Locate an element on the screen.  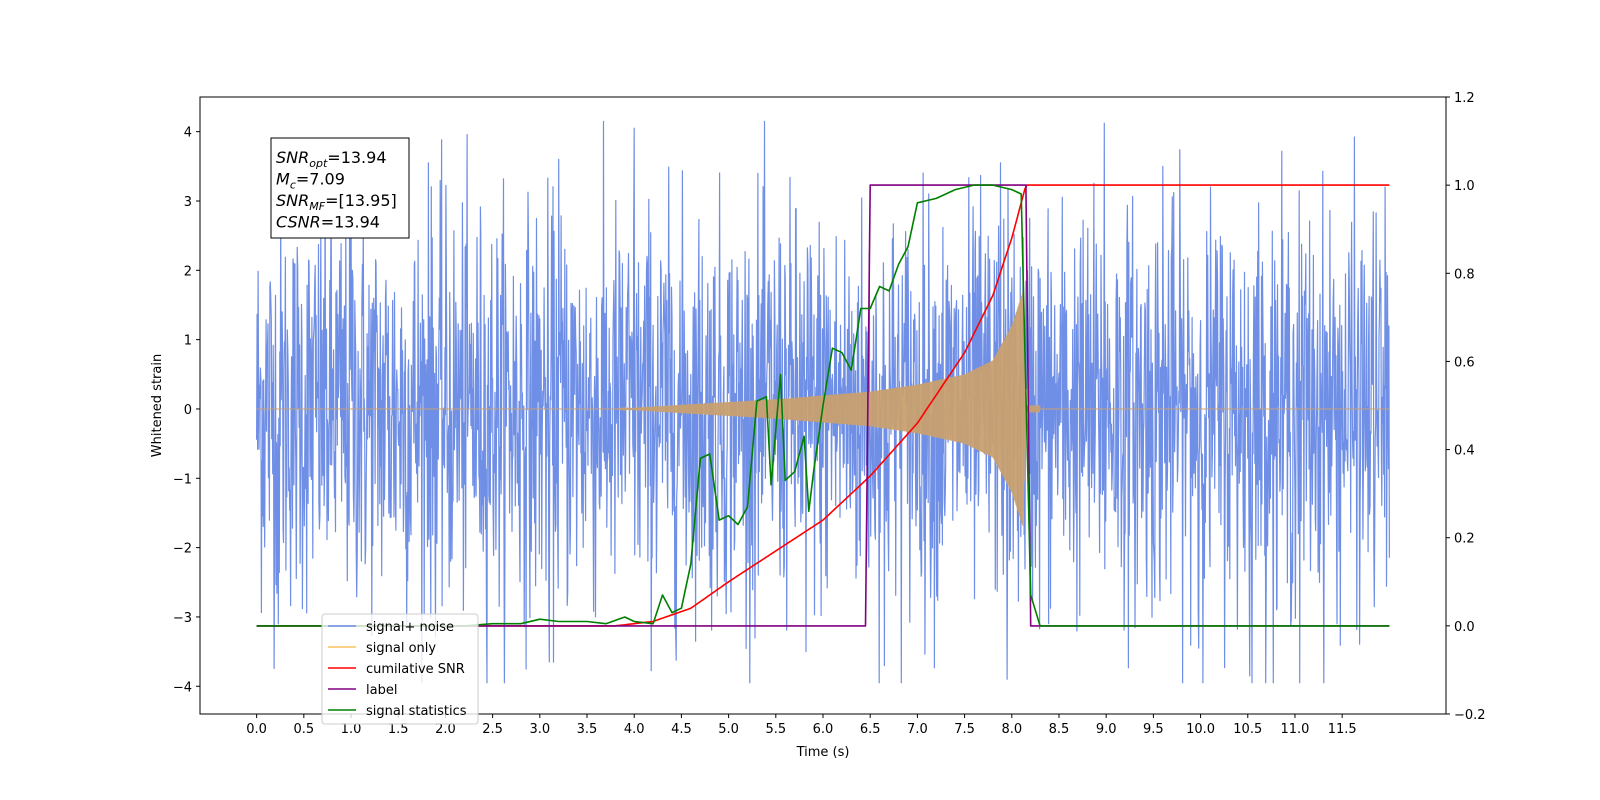
annotation-frame is located at coordinates (340, 188).